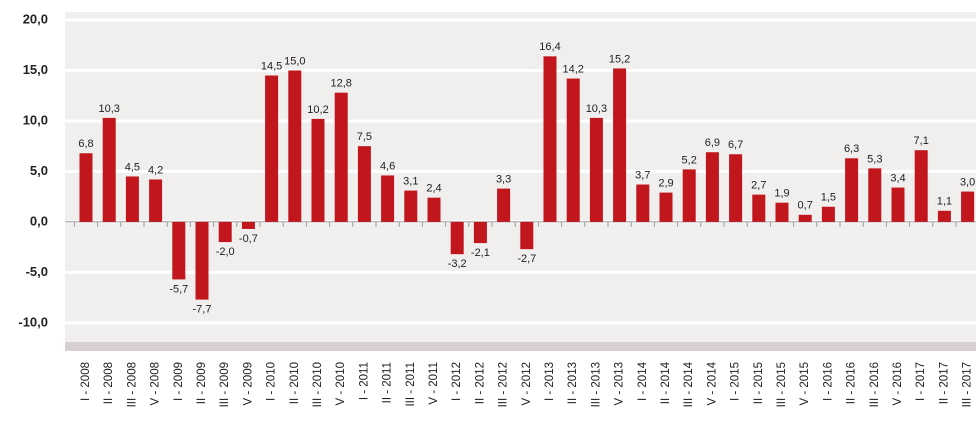 The image size is (976, 425). I want to click on x-tick-label: III - 2011, so click(411, 384).